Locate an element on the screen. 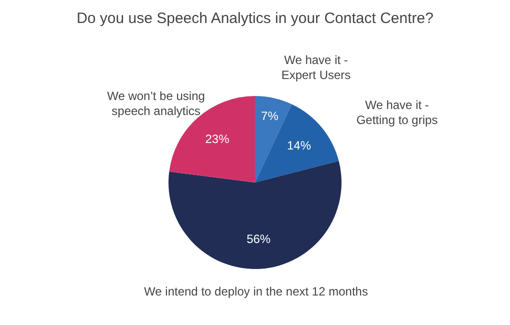  slice-label: We intend to deploy in the next 12 months is located at coordinates (256, 291).